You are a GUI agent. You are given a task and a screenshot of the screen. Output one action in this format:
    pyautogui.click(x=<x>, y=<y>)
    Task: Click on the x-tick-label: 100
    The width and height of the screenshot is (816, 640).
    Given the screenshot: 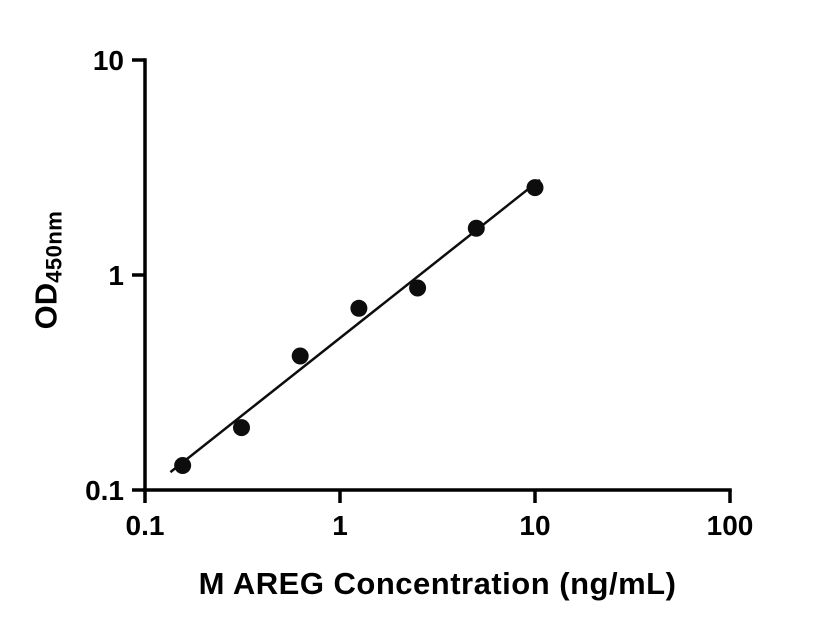 What is the action you would take?
    pyautogui.click(x=730, y=525)
    